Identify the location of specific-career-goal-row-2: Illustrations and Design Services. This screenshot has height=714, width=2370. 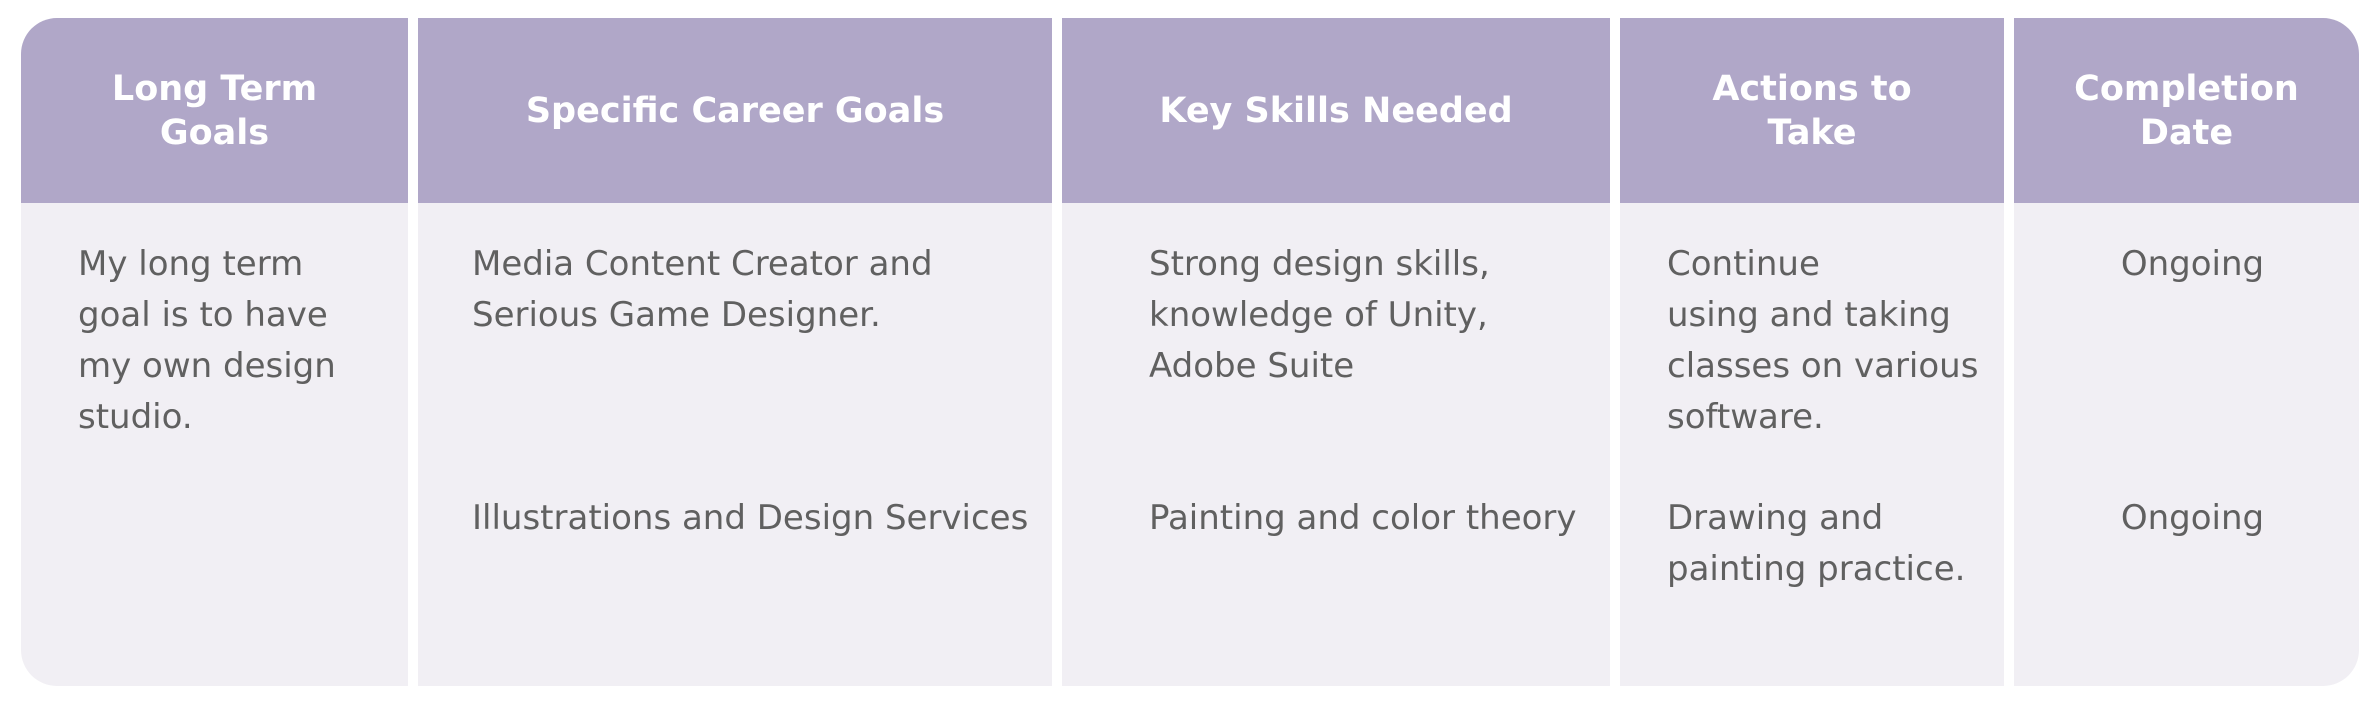
(750, 518).